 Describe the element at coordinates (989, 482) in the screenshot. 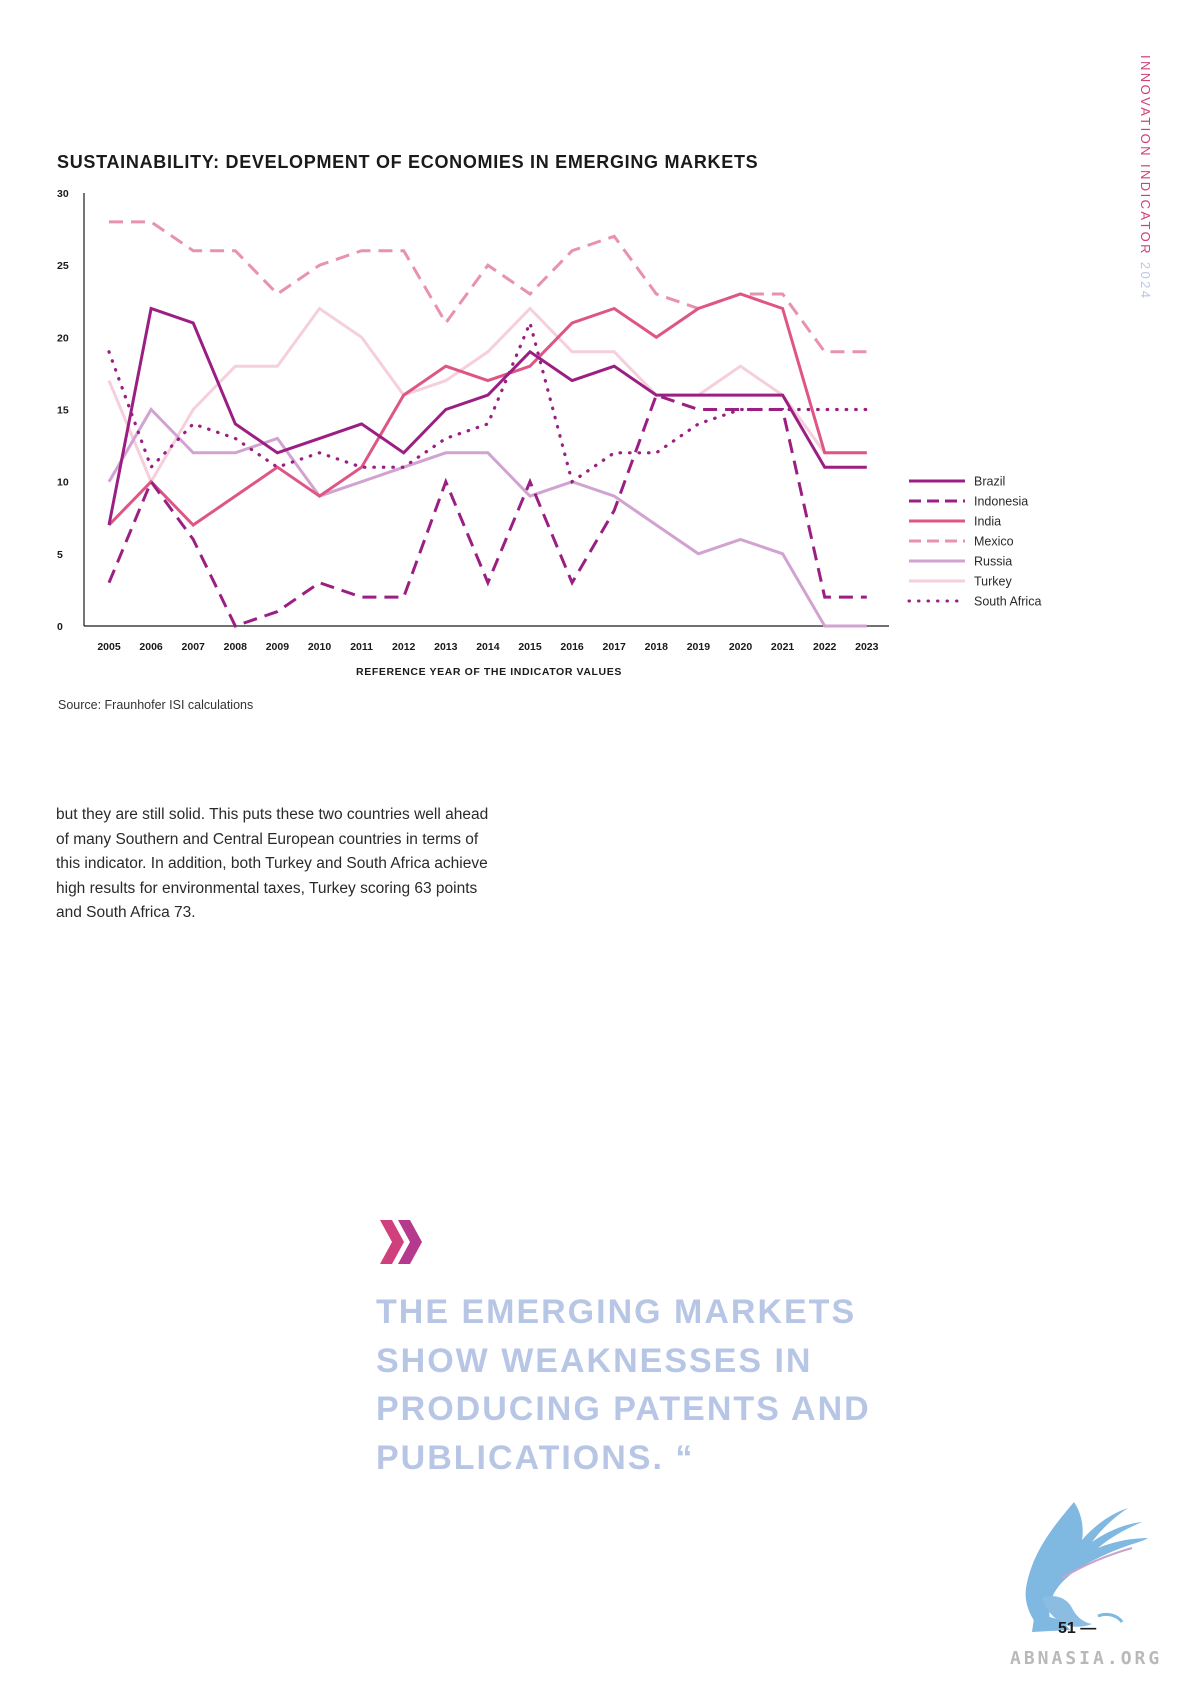

I see `legend-label: Brazil` at that location.